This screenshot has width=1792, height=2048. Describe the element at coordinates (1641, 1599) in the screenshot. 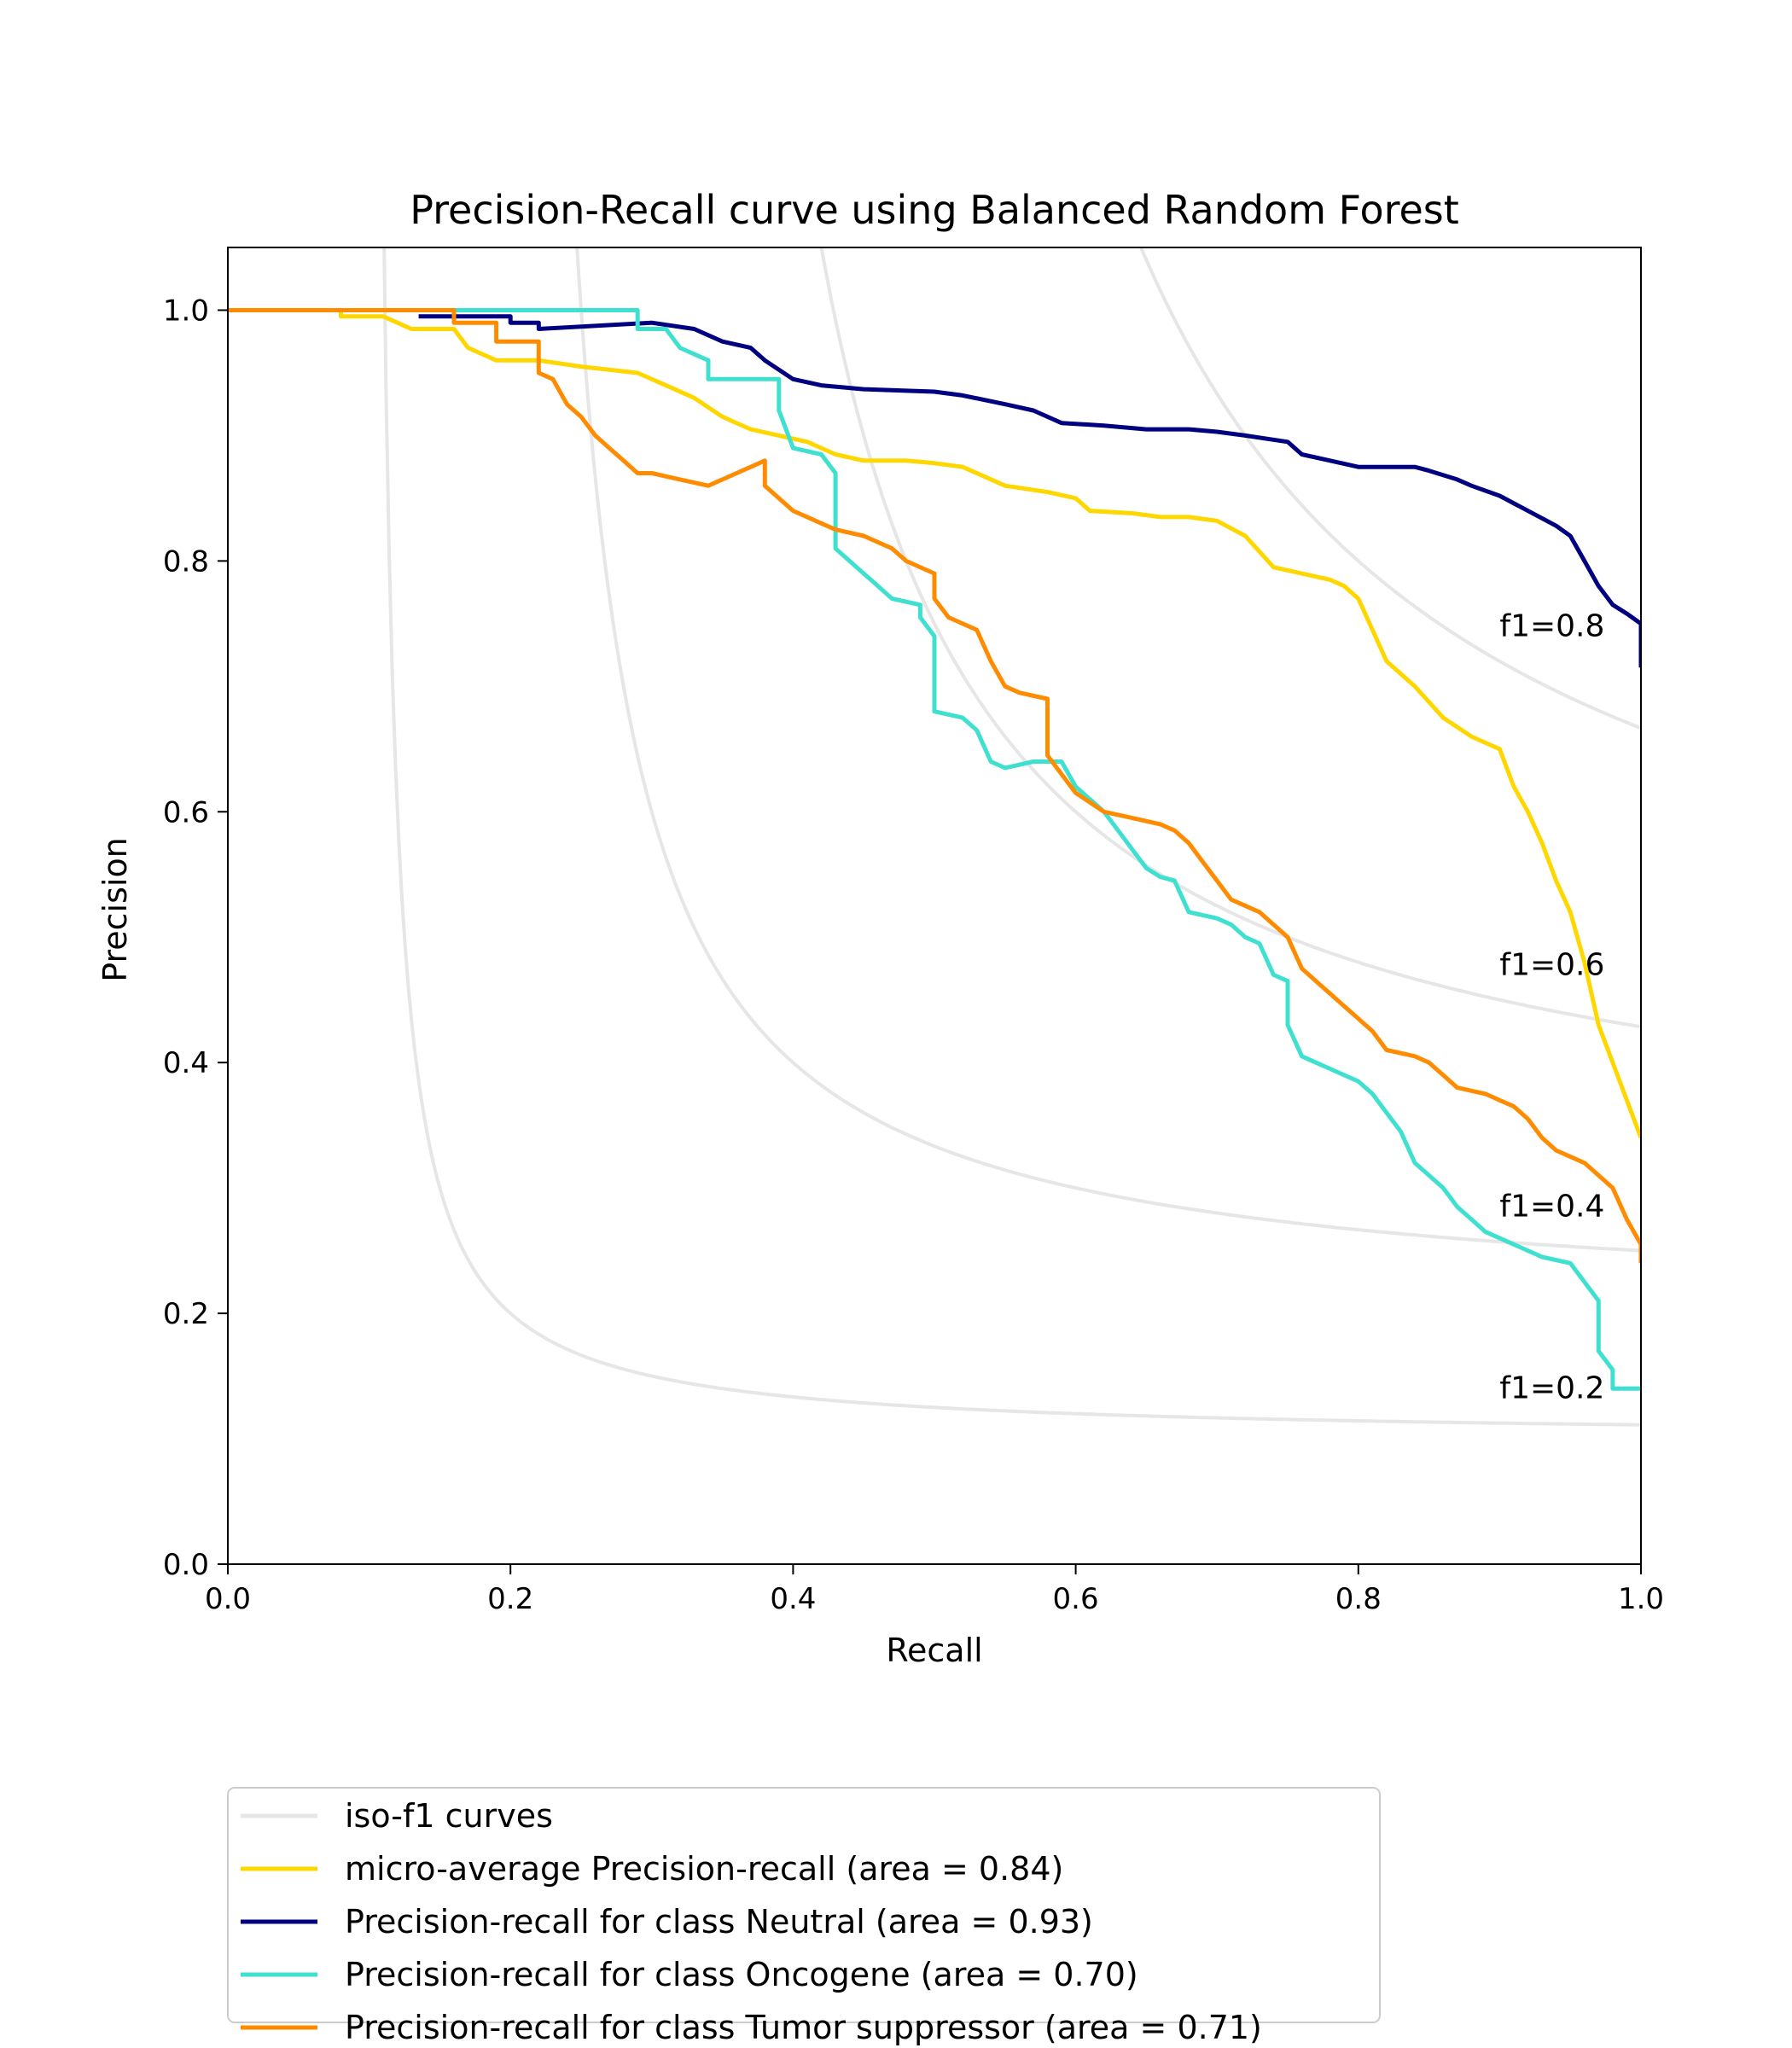

I see `x-tick-label: 1.0` at that location.